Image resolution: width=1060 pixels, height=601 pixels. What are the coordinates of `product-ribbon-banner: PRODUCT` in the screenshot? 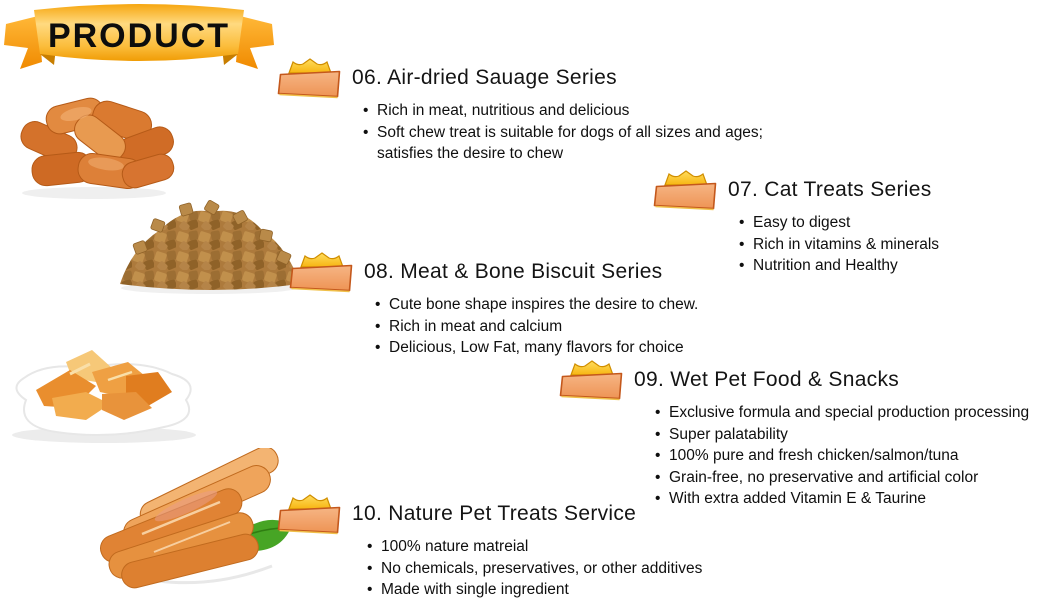 It's located at (139, 36).